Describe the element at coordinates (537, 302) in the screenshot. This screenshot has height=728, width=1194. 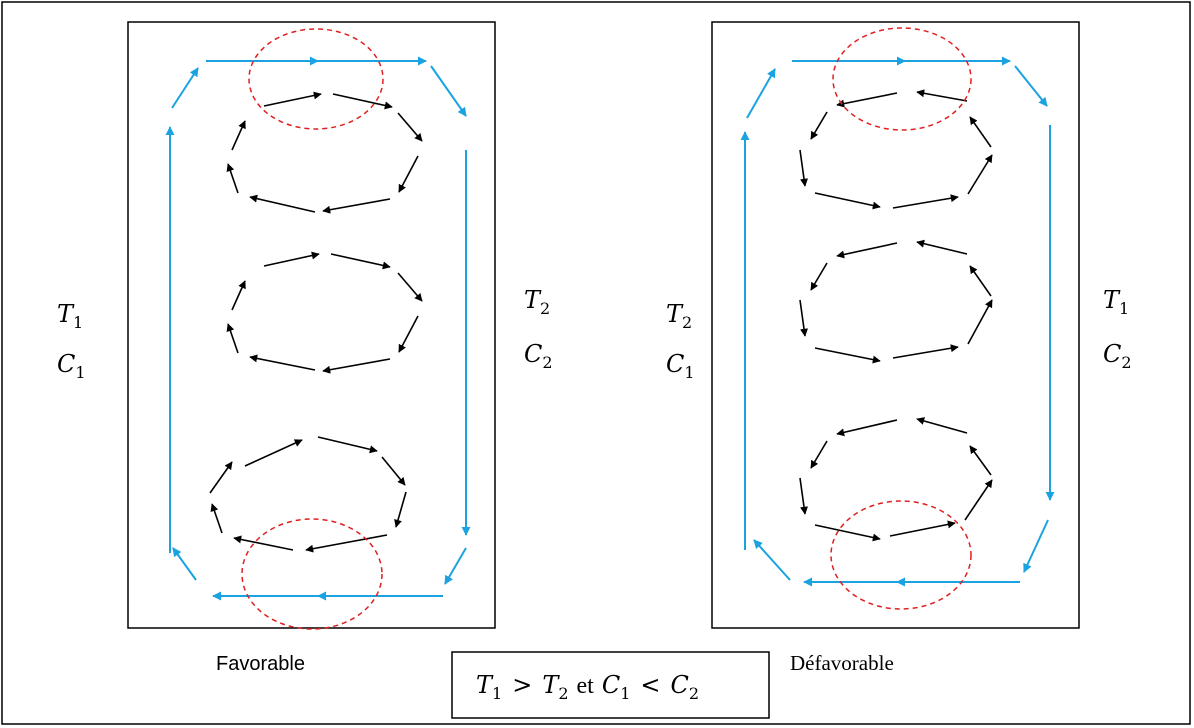
I see `favorable-right-temp-label: T2` at that location.